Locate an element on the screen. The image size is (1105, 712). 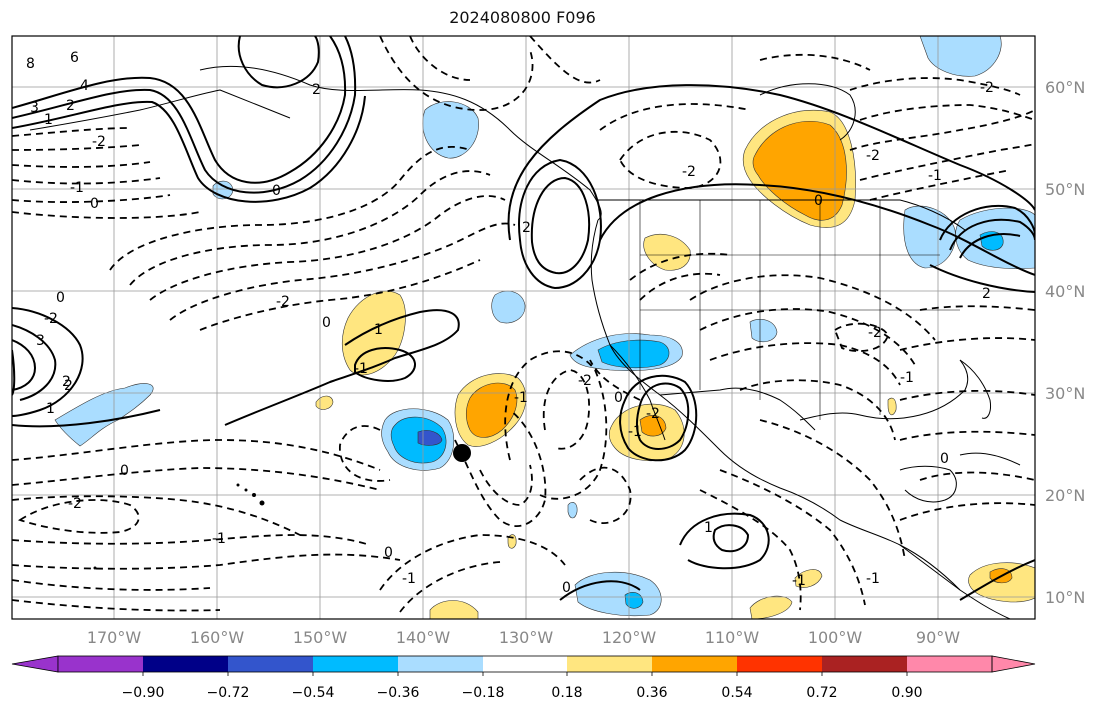
alaska-coast is located at coordinates (400, 143).